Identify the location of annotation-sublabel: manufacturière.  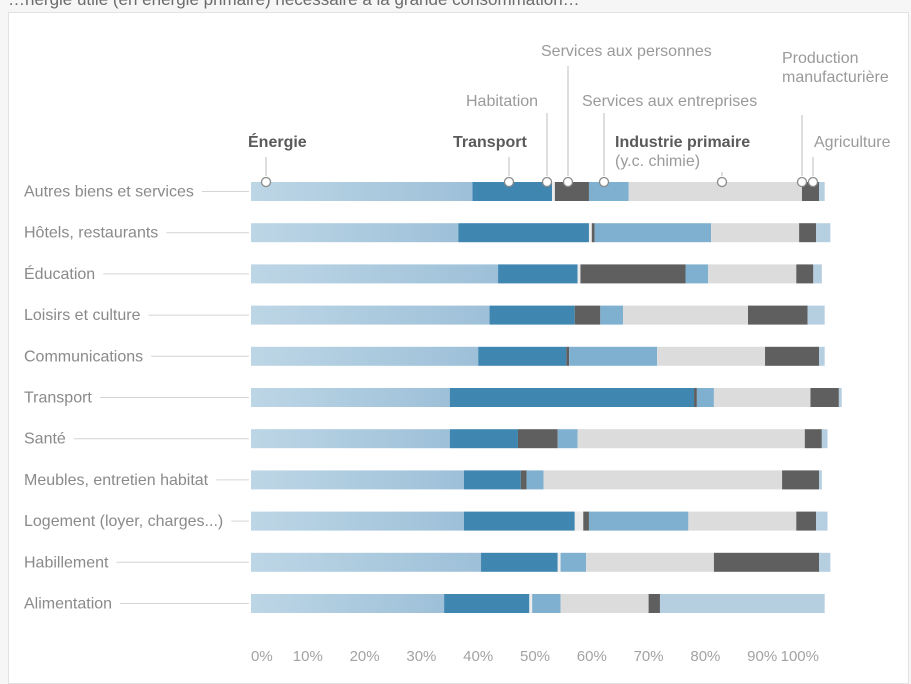
(835, 77).